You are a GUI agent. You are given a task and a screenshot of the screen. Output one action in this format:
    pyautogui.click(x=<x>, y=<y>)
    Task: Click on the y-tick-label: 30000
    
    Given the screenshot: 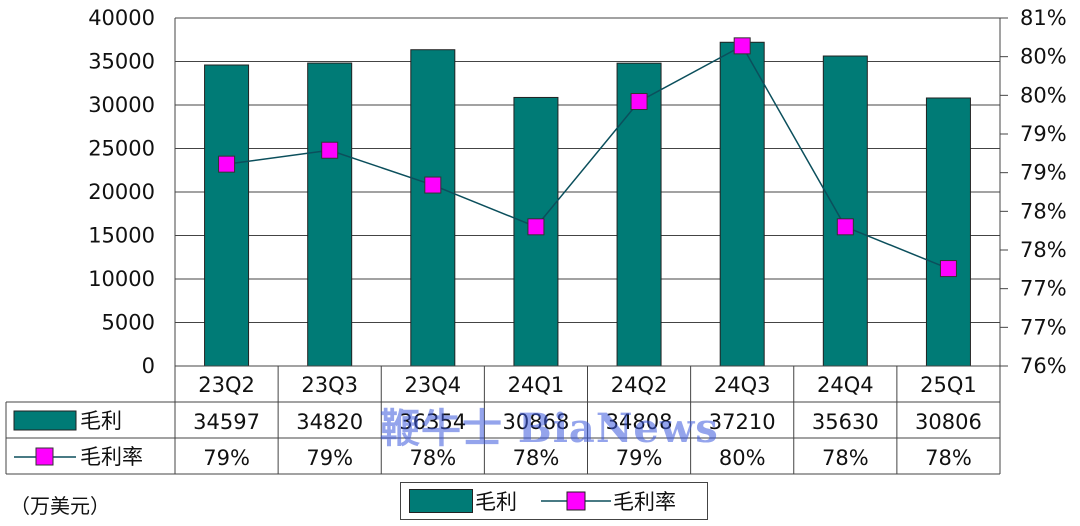 What is the action you would take?
    pyautogui.click(x=121, y=105)
    